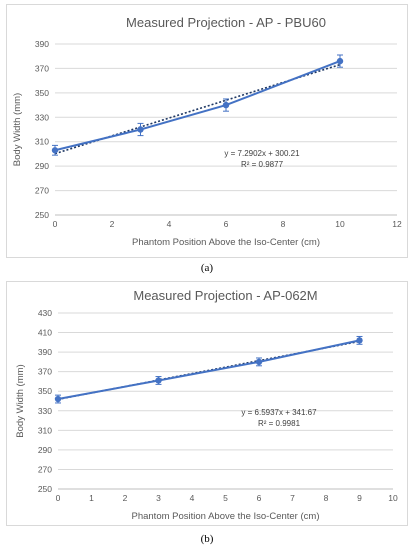 The image size is (414, 550). I want to click on chart-a-x-tick-label: 4, so click(169, 224).